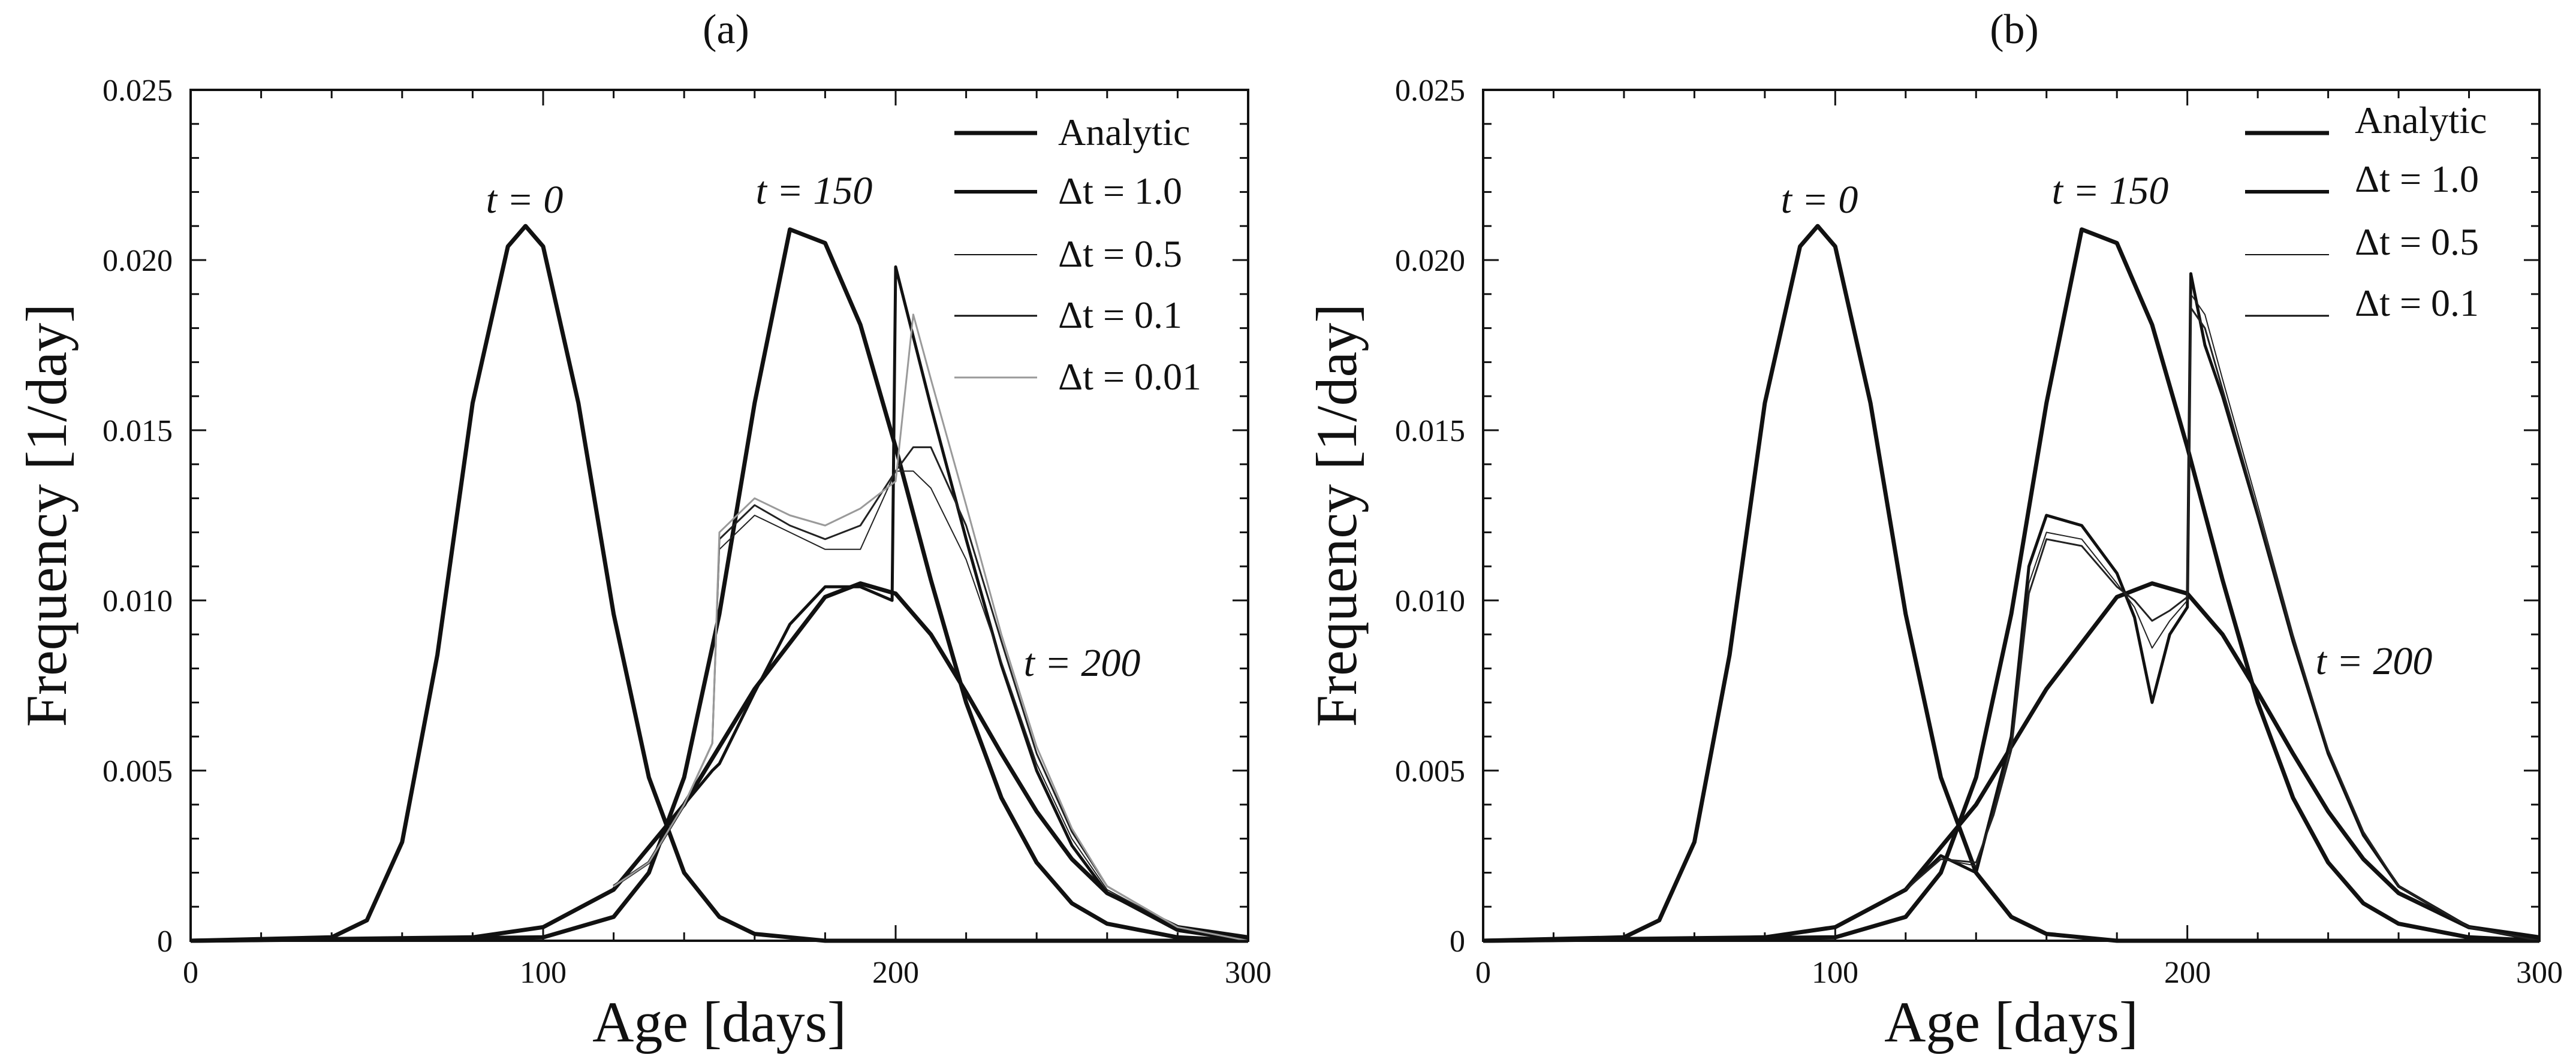  Describe the element at coordinates (2366, 212) in the screenshot. I see `legend-b: Analytic Δt = 1.0 Δt = 0.5 Δt = 0.1` at that location.